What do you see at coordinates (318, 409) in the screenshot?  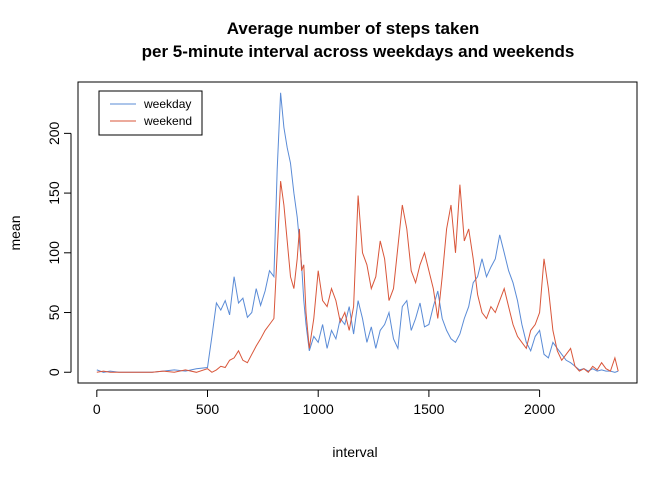 I see `x-tick-label: 1000` at bounding box center [318, 409].